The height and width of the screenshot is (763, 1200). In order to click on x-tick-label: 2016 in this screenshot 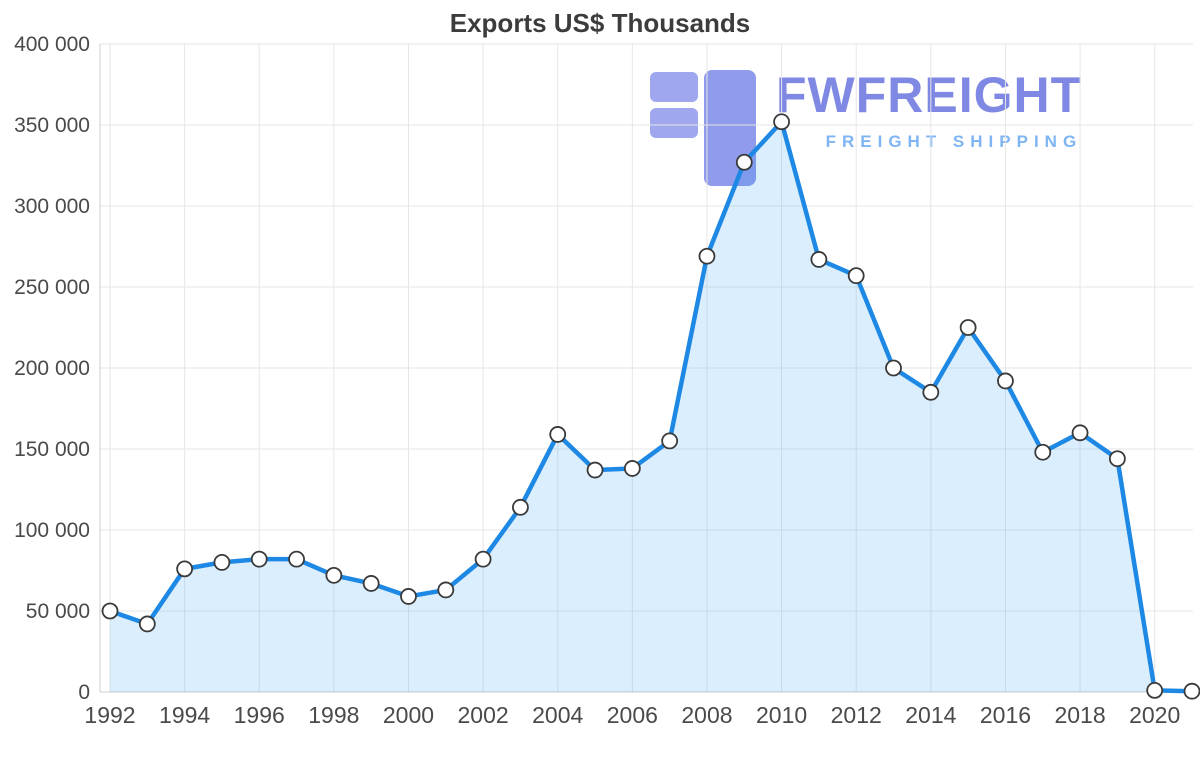, I will do `click(1005, 715)`.